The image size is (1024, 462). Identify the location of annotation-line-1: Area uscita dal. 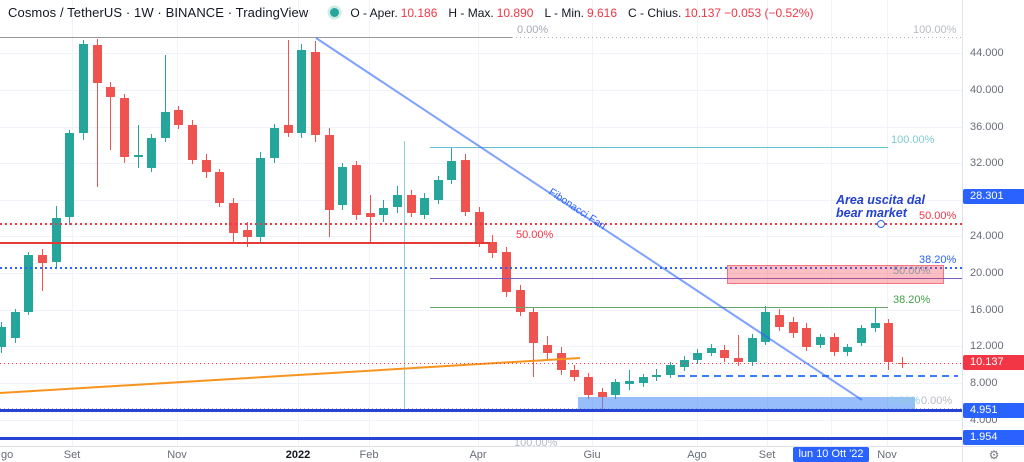
(880, 200).